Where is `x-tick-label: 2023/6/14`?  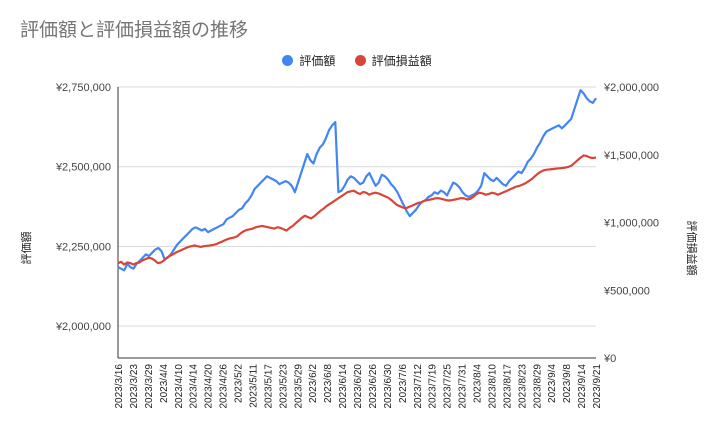
x-tick-label: 2023/6/14 is located at coordinates (343, 386).